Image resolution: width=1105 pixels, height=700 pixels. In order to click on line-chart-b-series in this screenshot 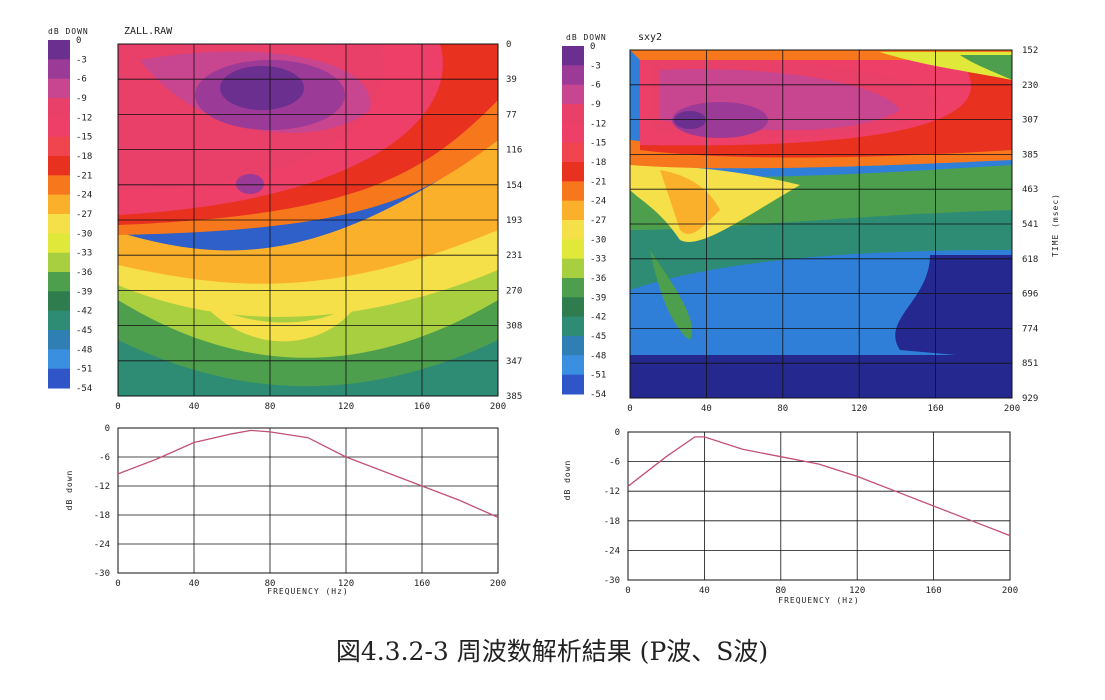, I will do `click(819, 486)`.